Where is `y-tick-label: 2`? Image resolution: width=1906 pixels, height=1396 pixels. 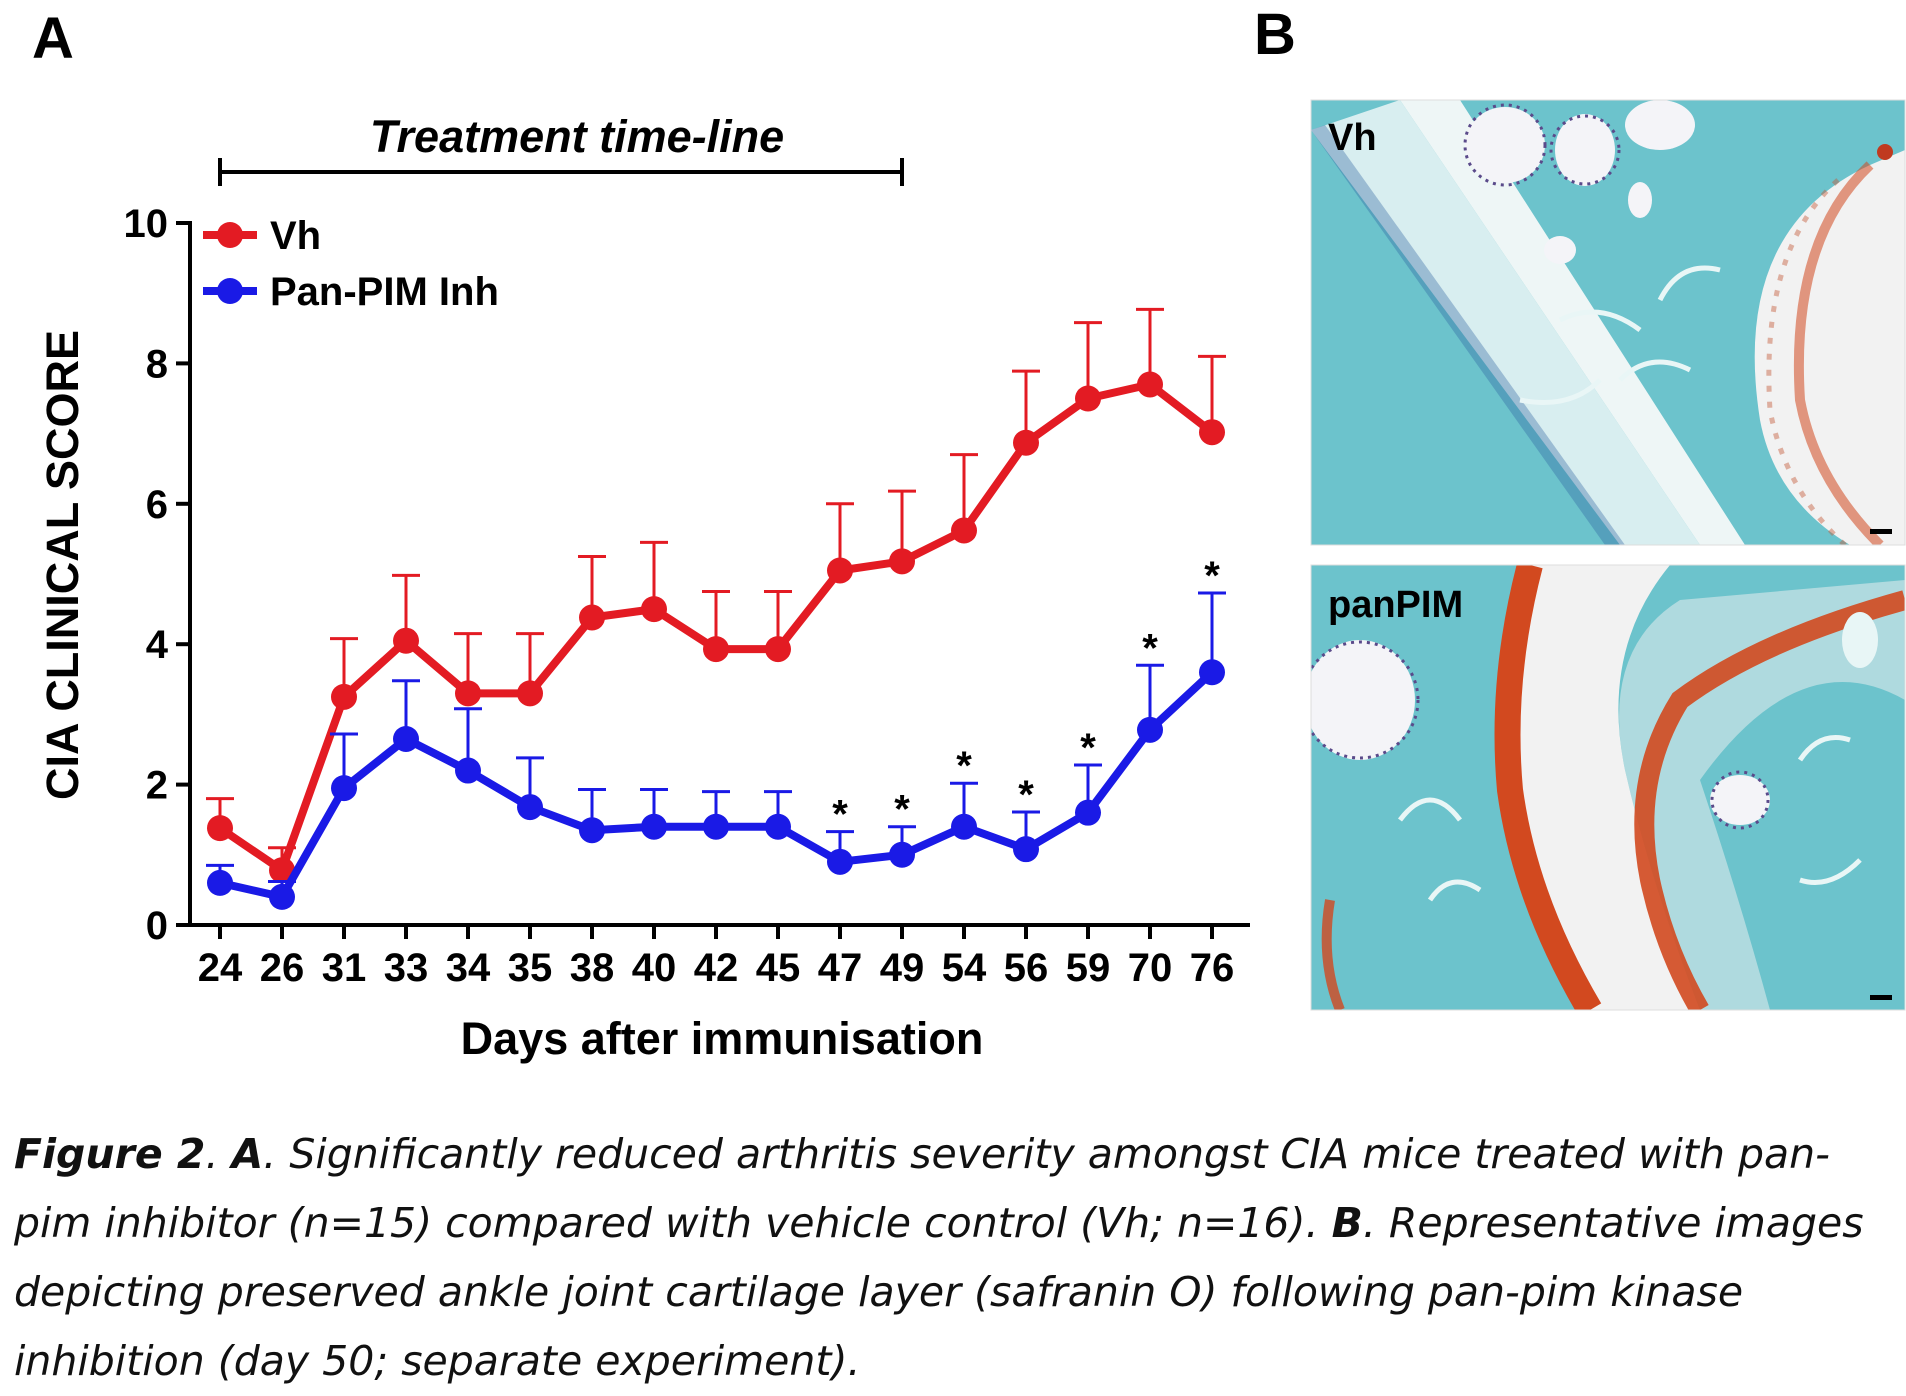 y-tick-label: 2 is located at coordinates (157, 786).